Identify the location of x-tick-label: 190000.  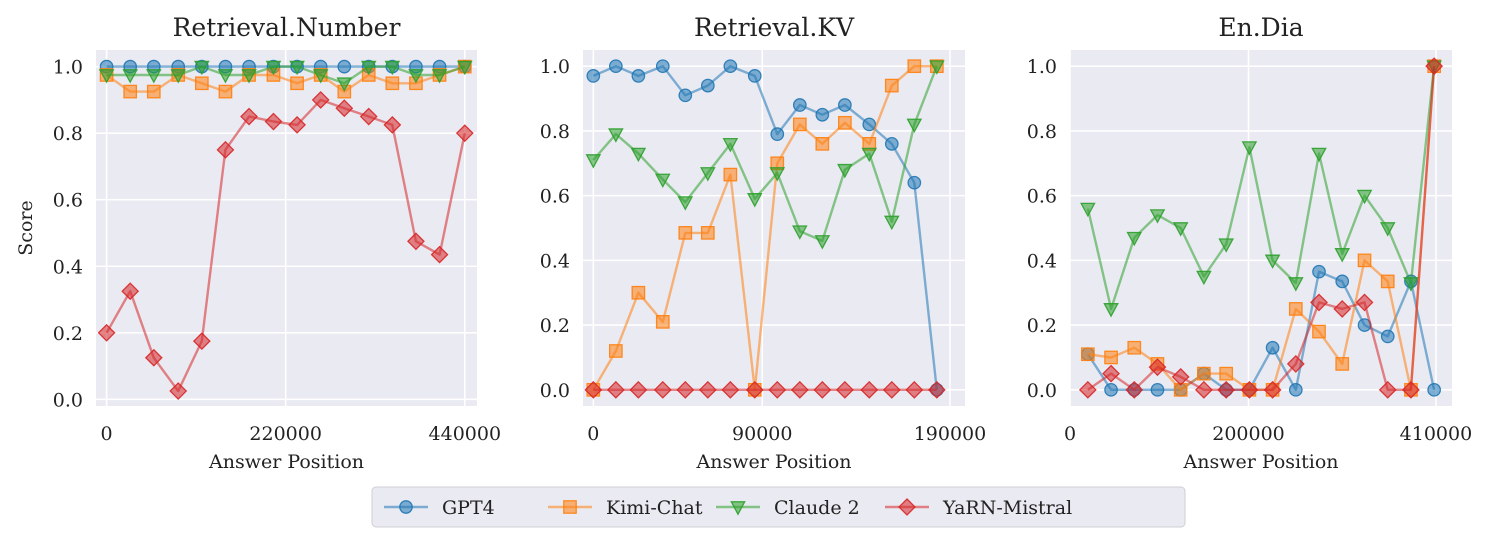
(950, 434).